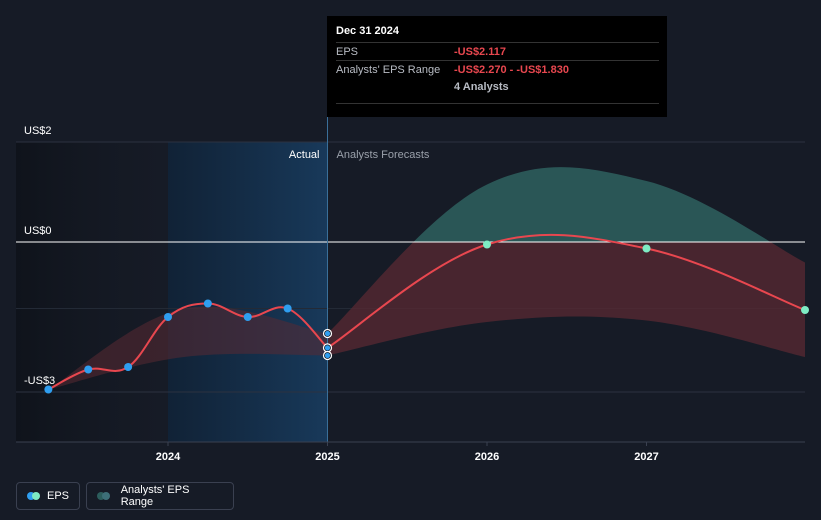  What do you see at coordinates (592, 204) in the screenshot?
I see `forecast-range-band-positive` at bounding box center [592, 204].